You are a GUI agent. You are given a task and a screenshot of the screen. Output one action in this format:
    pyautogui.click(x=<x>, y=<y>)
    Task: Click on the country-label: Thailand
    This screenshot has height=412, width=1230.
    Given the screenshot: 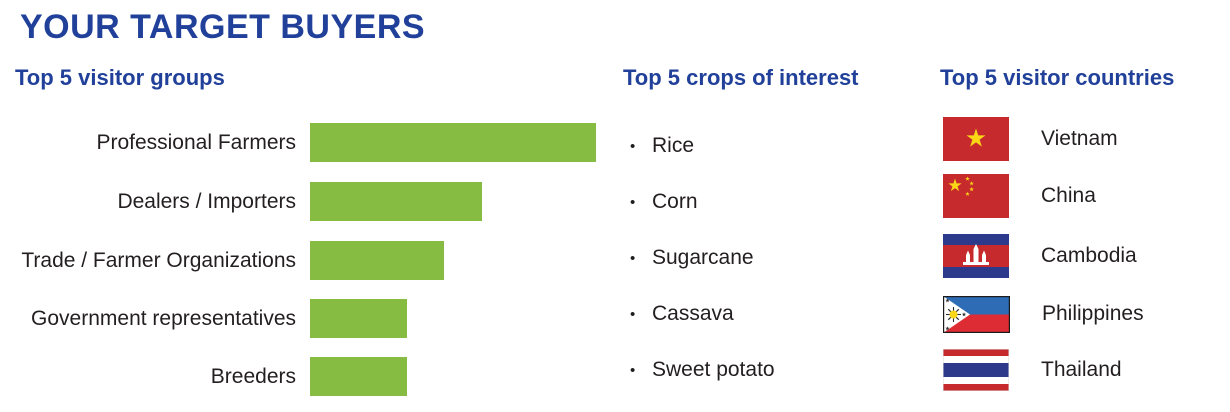 What is the action you would take?
    pyautogui.click(x=1081, y=369)
    